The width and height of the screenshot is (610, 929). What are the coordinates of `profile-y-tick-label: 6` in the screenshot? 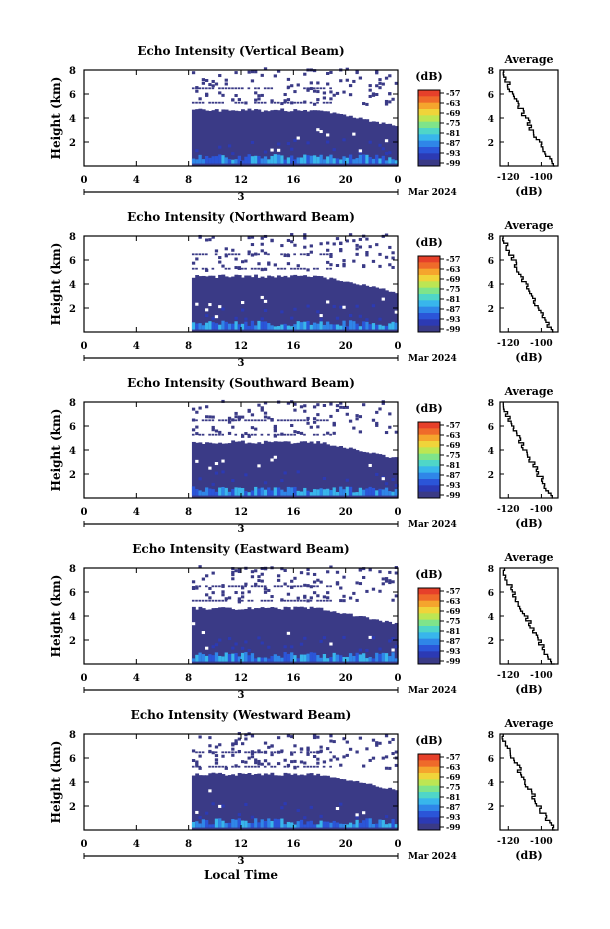 It's located at (491, 262).